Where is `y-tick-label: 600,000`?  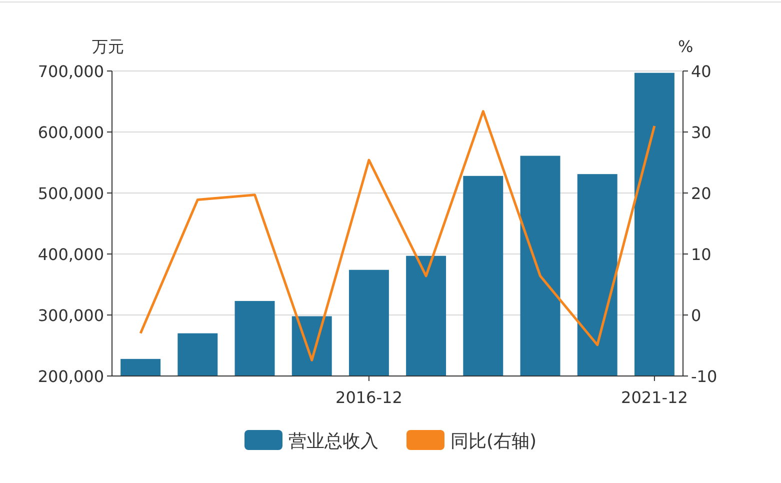
y-tick-label: 600,000 is located at coordinates (71, 132).